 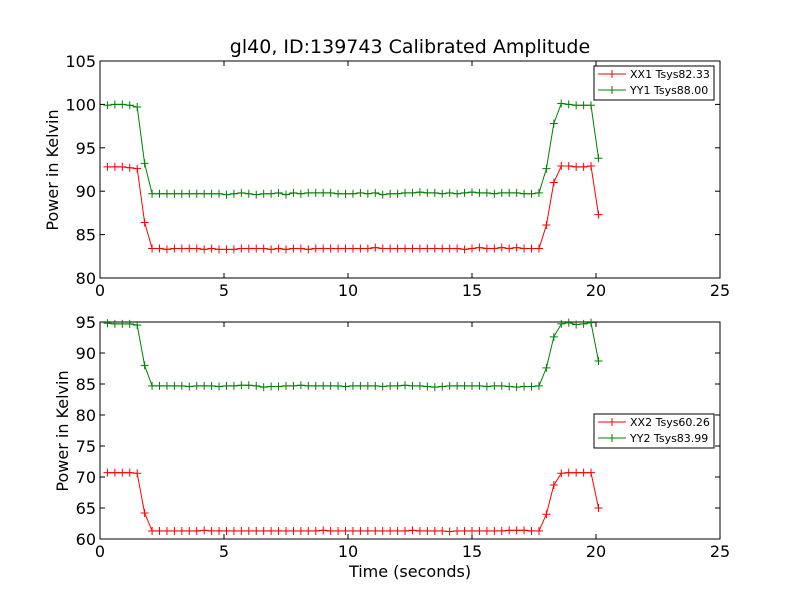 What do you see at coordinates (348, 551) in the screenshot?
I see `bottom-x-tick-label: 10` at bounding box center [348, 551].